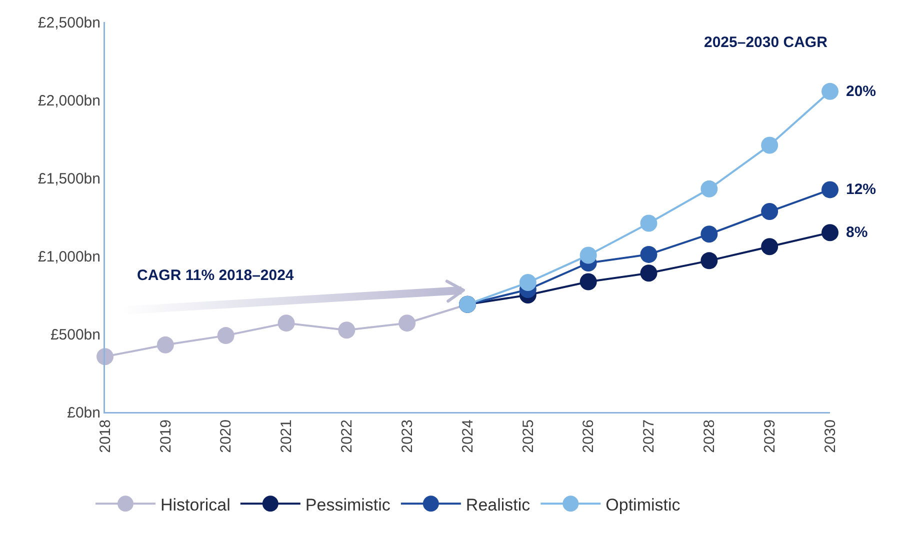  Describe the element at coordinates (165, 436) in the screenshot. I see `x-tick-label: 2019` at that location.